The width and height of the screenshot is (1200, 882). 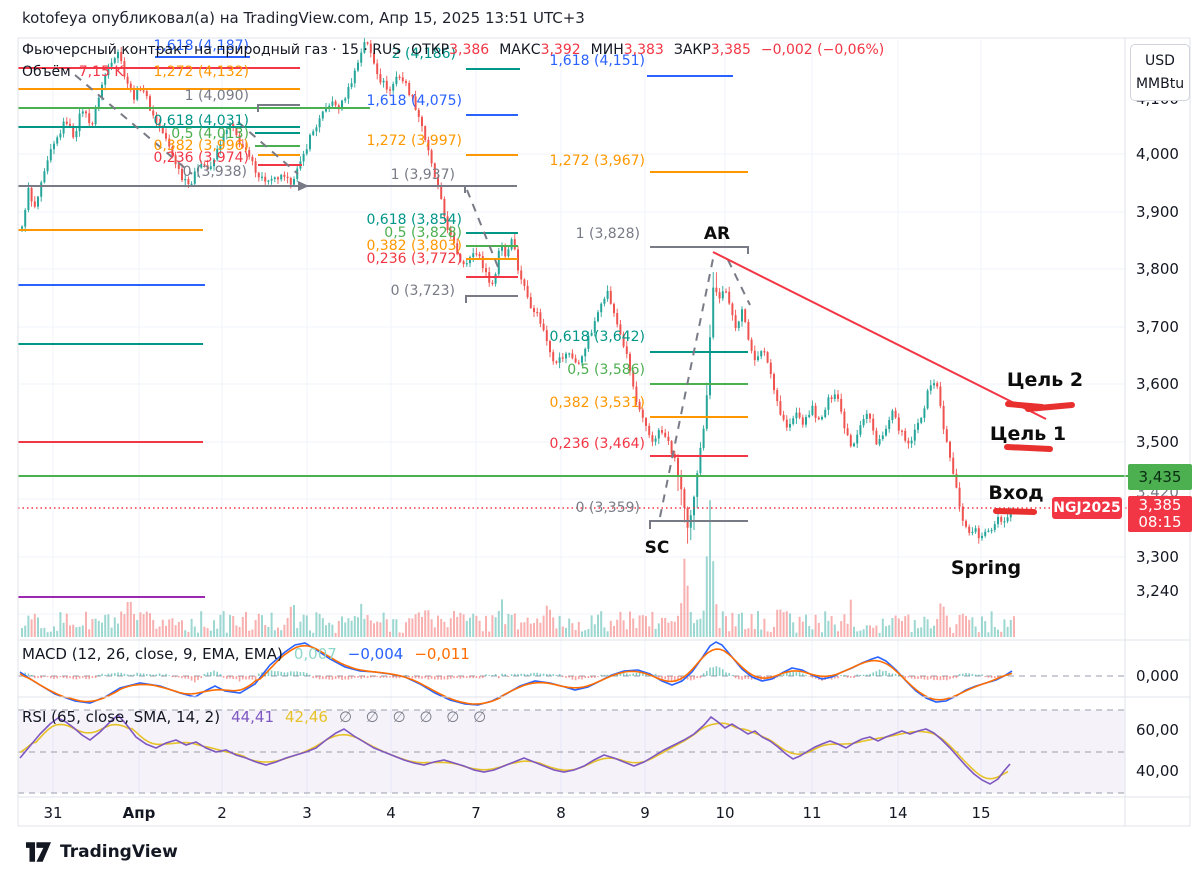 What do you see at coordinates (423, 175) in the screenshot?
I see `fib-level-label: 1 (3,937)` at bounding box center [423, 175].